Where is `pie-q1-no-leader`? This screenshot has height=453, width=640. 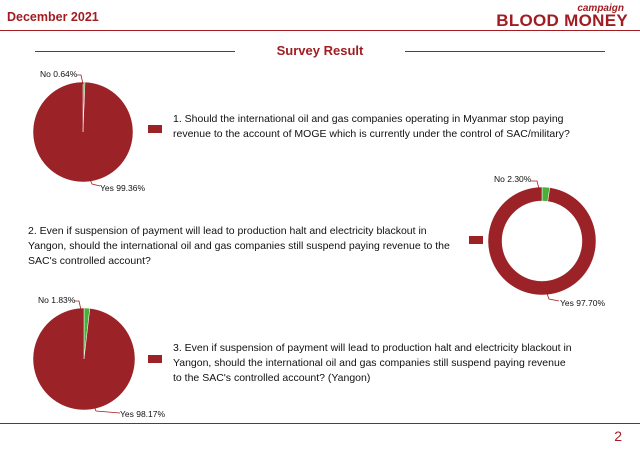
pie-q1-no-leader is located at coordinates (80, 79).